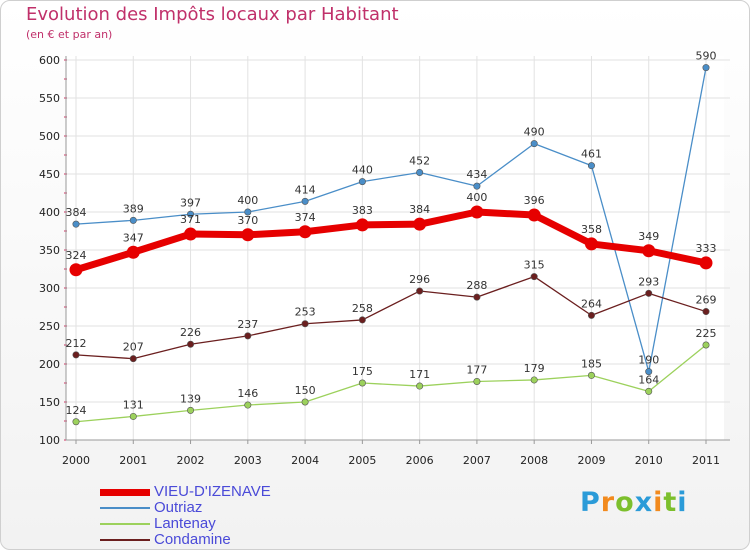 This screenshot has width=750, height=550. I want to click on data-label: 370, so click(247, 220).